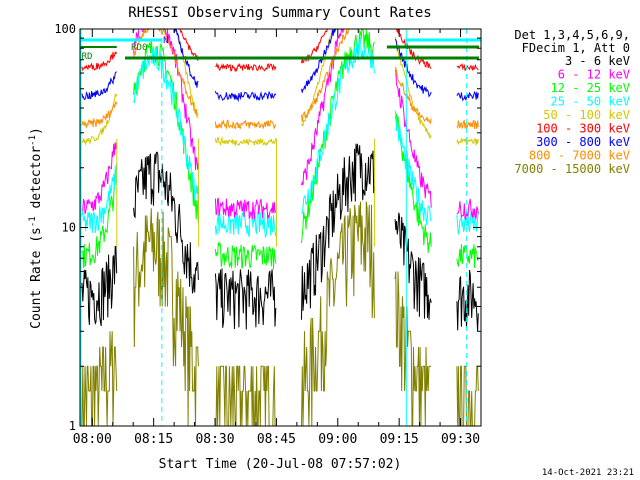 This screenshot has width=640, height=480. I want to click on legend-entry-6-12-kev: 6 - 12 keV, so click(594, 75).